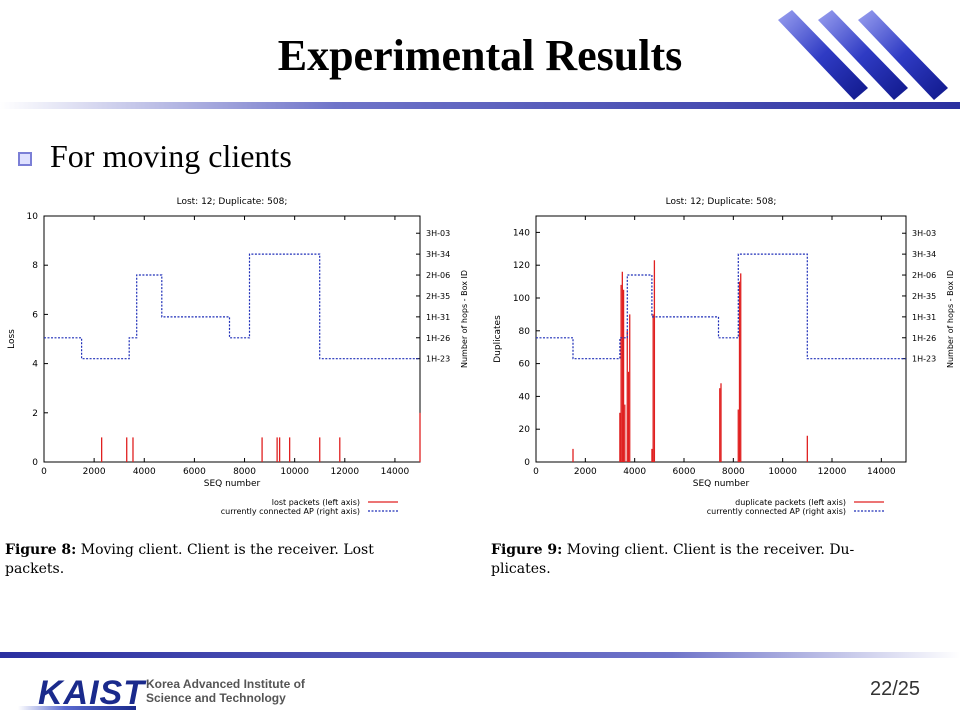 The image size is (960, 720). I want to click on y-axis-label: Duplicates, so click(498, 339).